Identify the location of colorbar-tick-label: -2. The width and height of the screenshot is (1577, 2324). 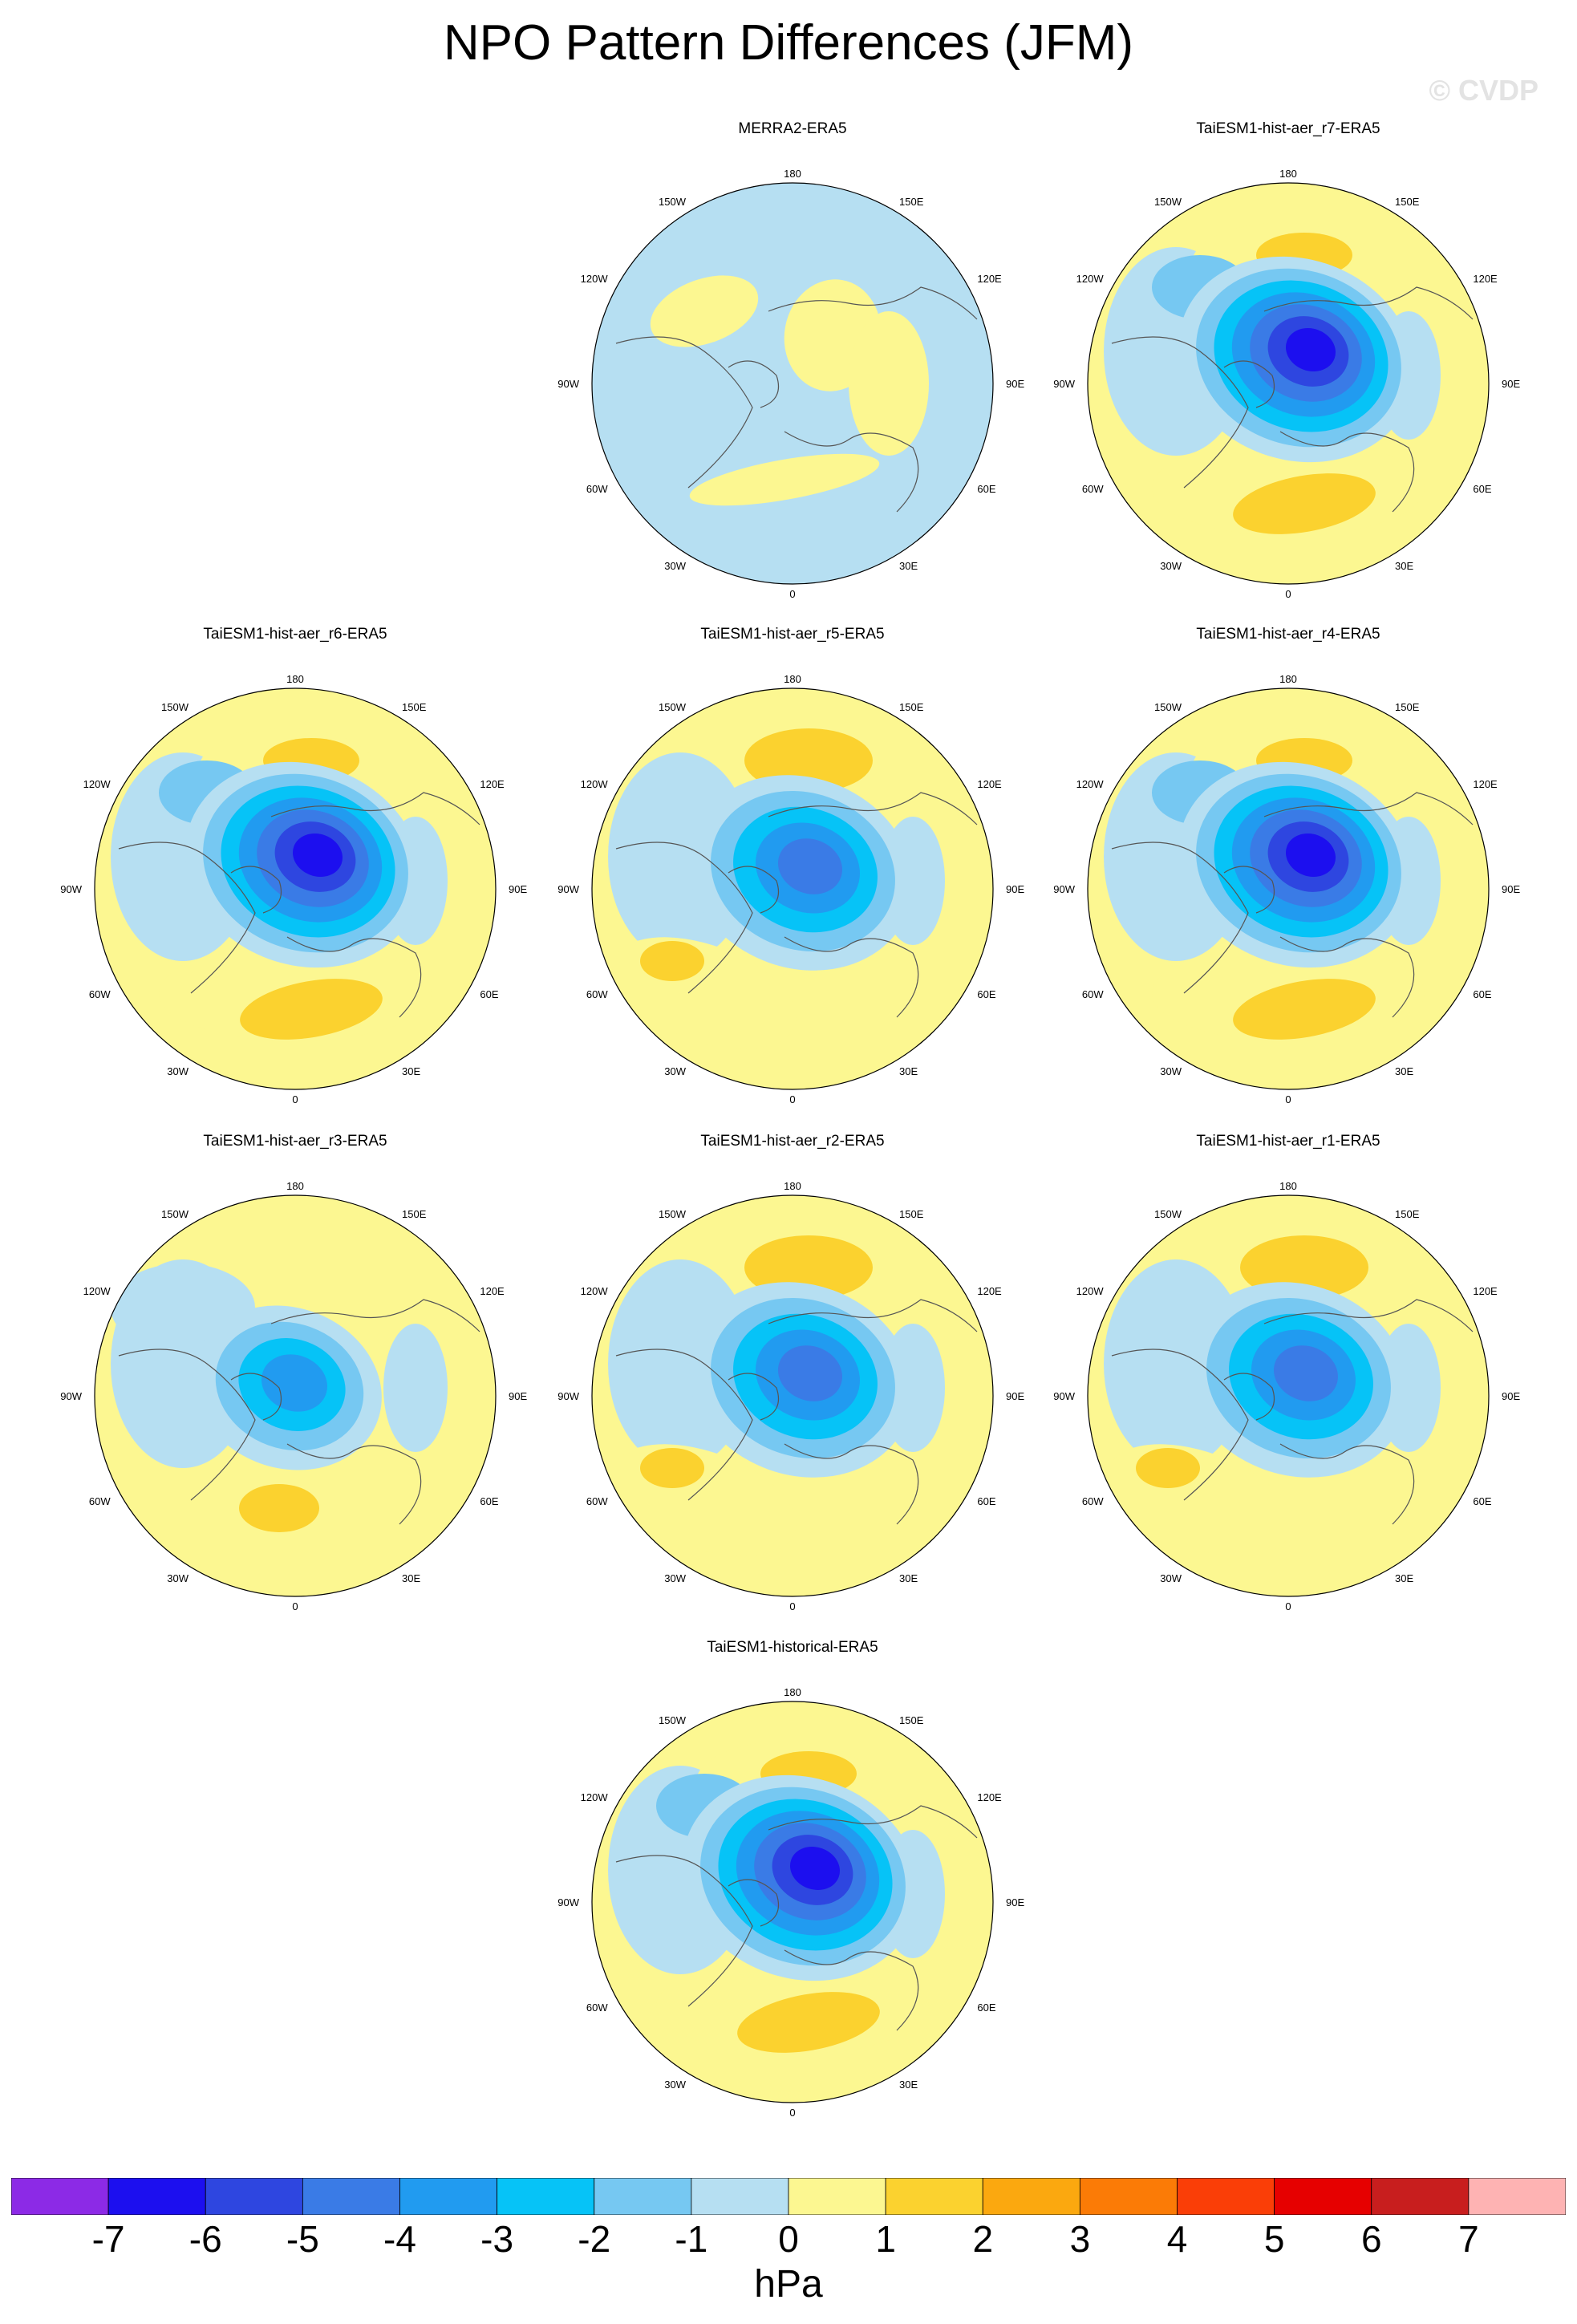
(594, 2239).